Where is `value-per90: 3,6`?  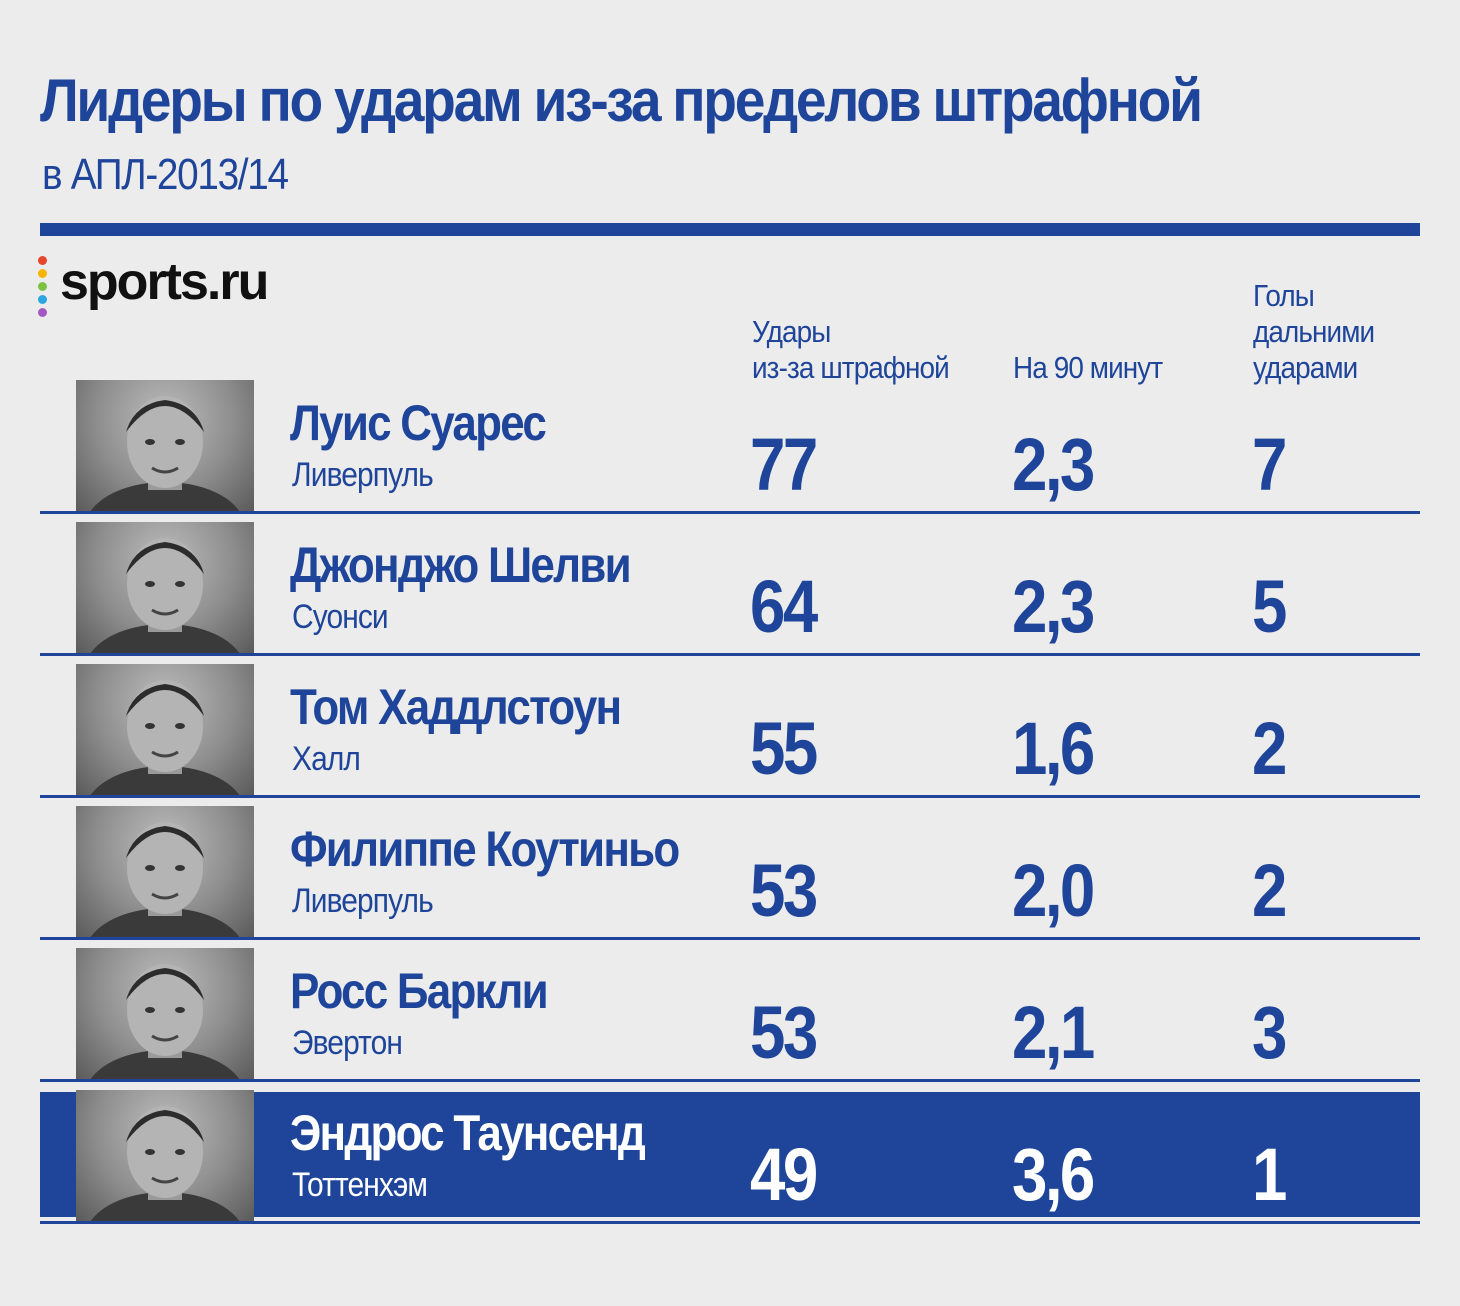
value-per90: 3,6 is located at coordinates (1053, 1174).